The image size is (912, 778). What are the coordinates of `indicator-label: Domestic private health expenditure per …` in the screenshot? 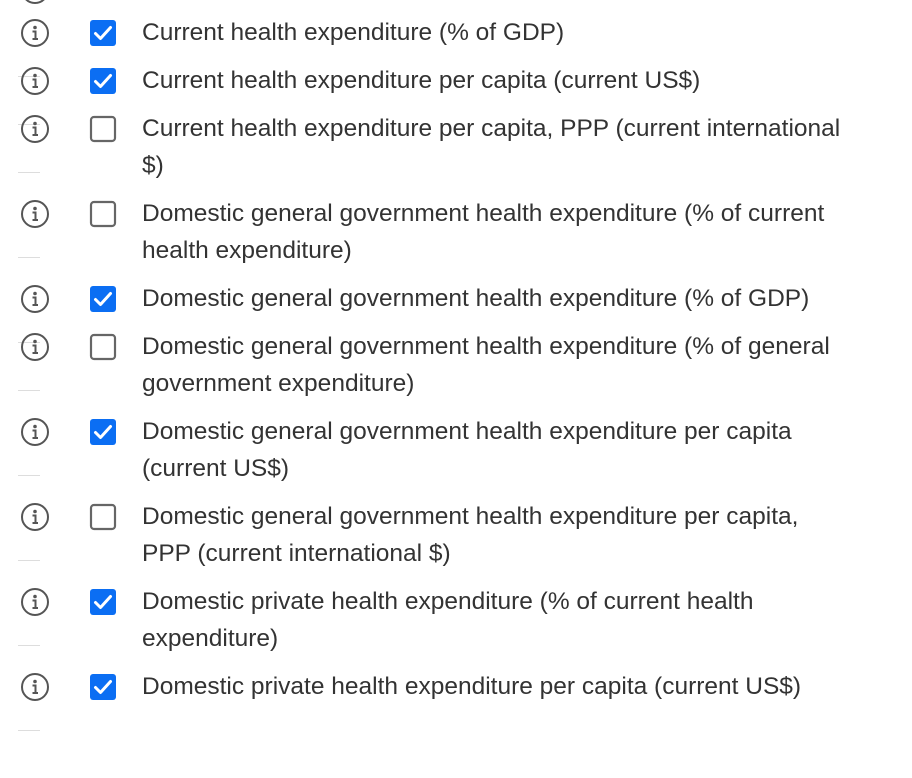 It's located at (472, 686).